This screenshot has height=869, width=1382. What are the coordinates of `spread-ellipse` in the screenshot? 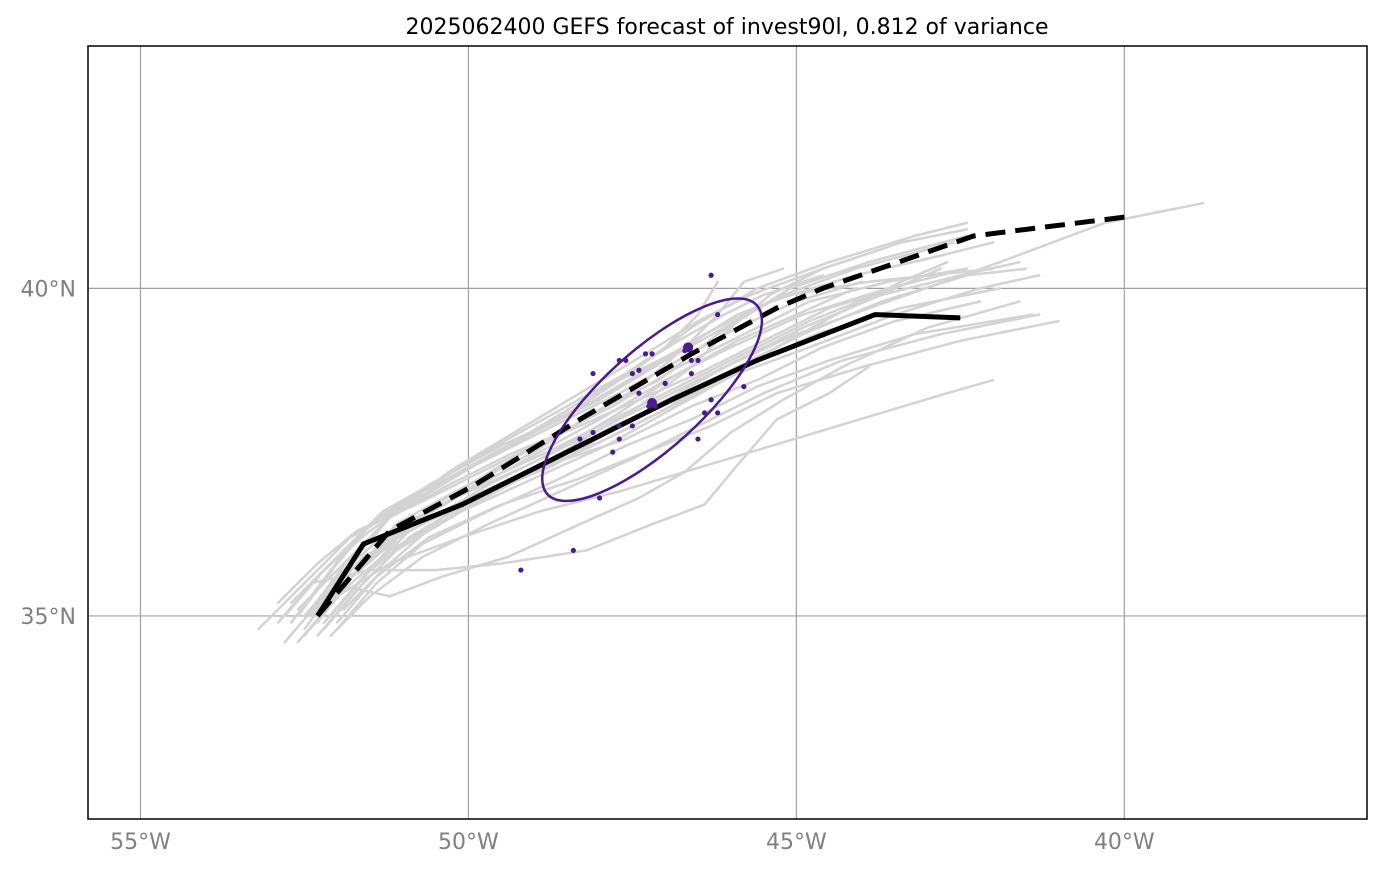 It's located at (652, 400).